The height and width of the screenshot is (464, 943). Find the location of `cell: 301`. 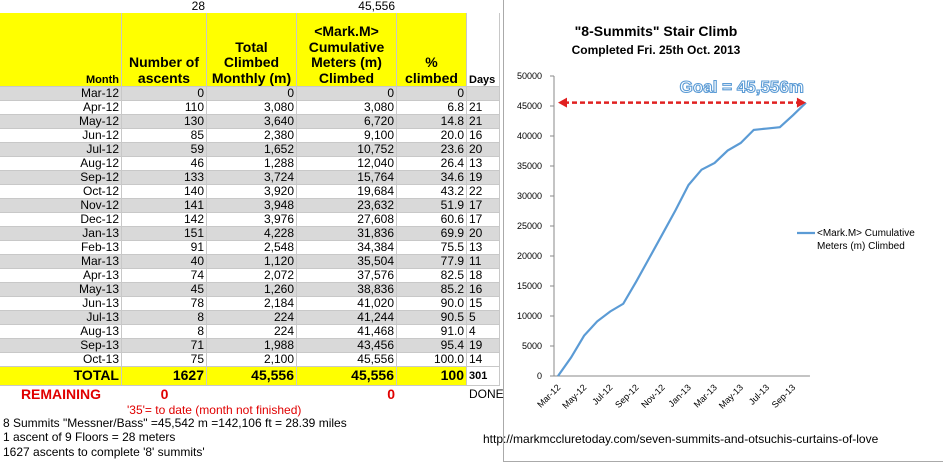

cell: 301 is located at coordinates (483, 376).